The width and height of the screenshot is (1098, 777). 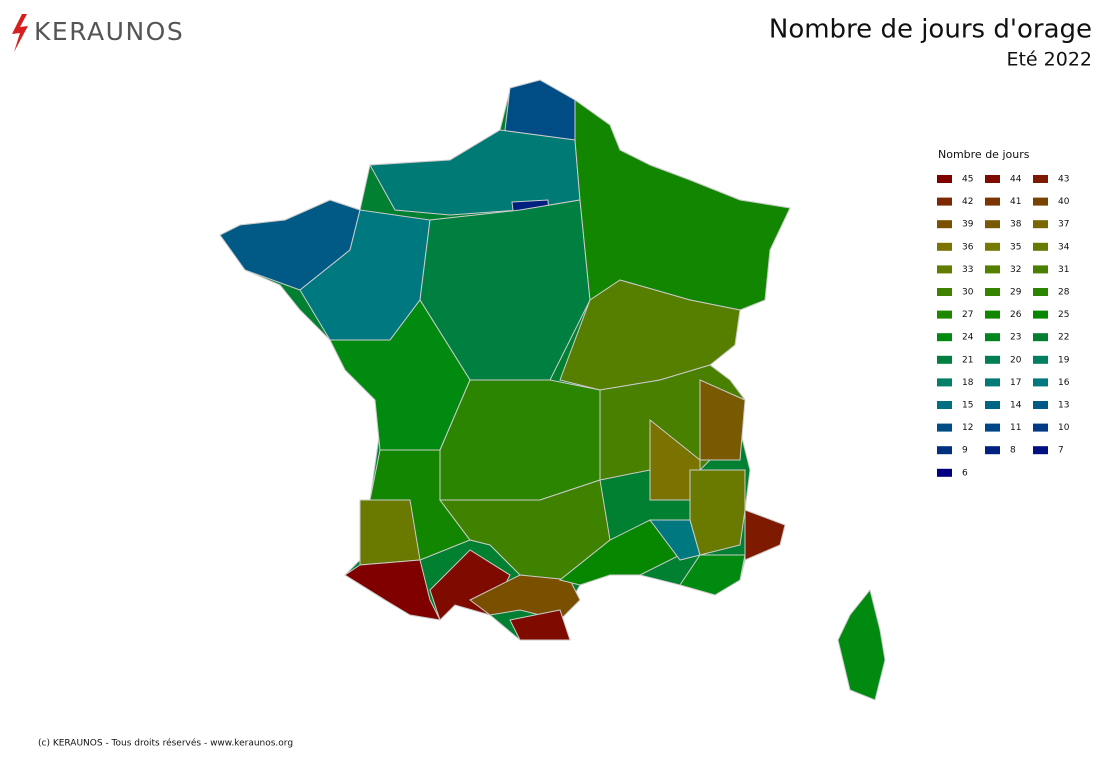 What do you see at coordinates (967, 360) in the screenshot?
I see `legend-label: 21` at bounding box center [967, 360].